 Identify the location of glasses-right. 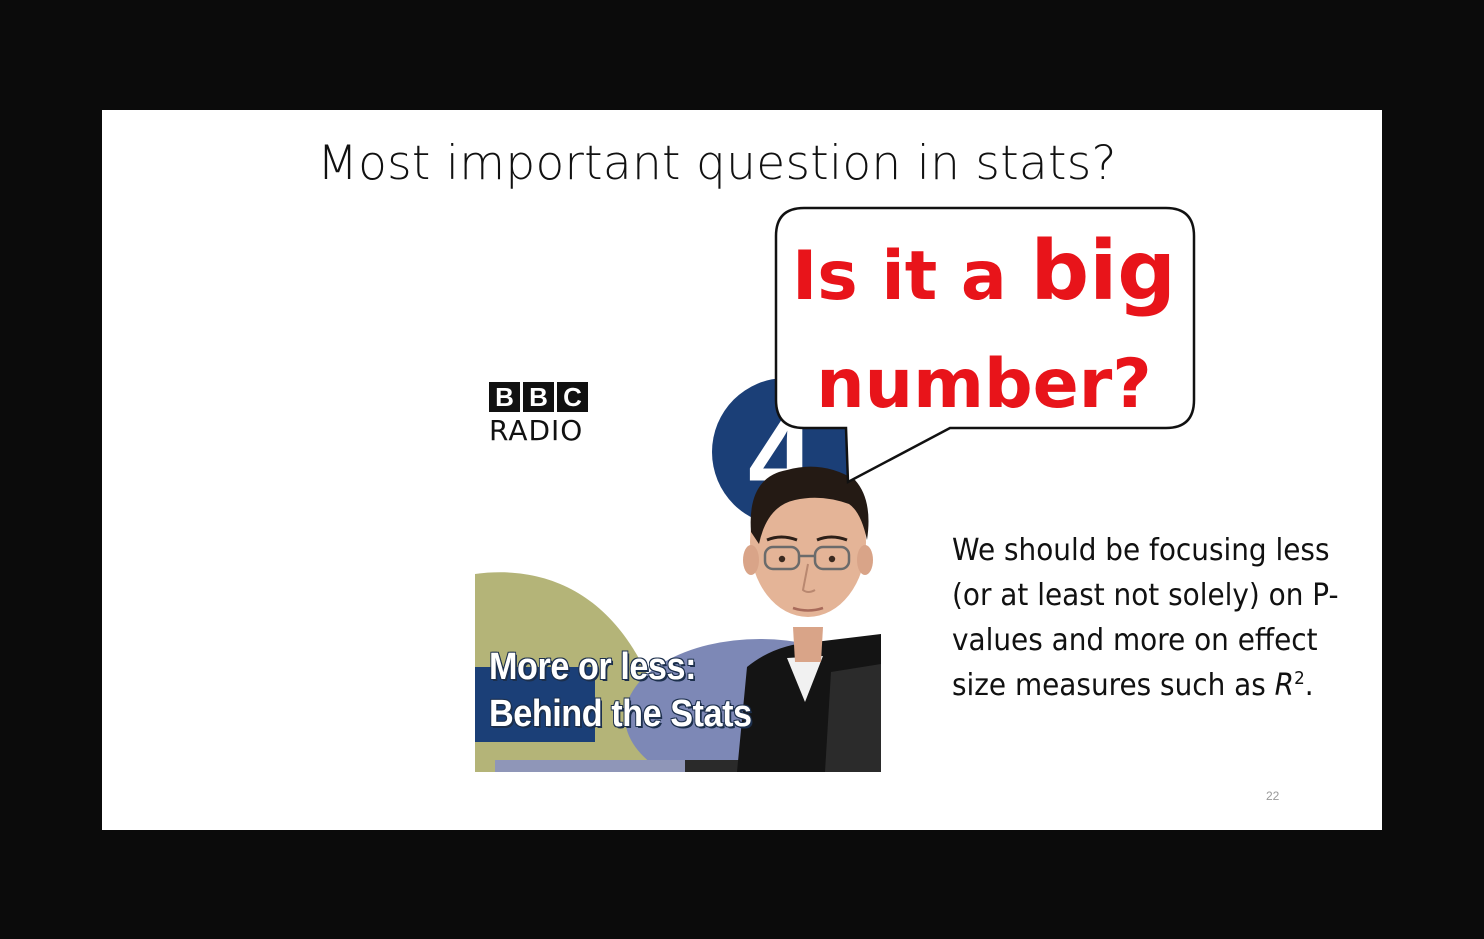
(832, 558).